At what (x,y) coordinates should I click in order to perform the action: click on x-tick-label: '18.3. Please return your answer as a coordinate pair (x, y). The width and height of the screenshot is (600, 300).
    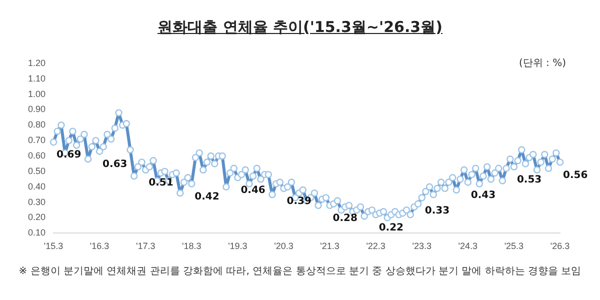
    Looking at the image, I should click on (192, 246).